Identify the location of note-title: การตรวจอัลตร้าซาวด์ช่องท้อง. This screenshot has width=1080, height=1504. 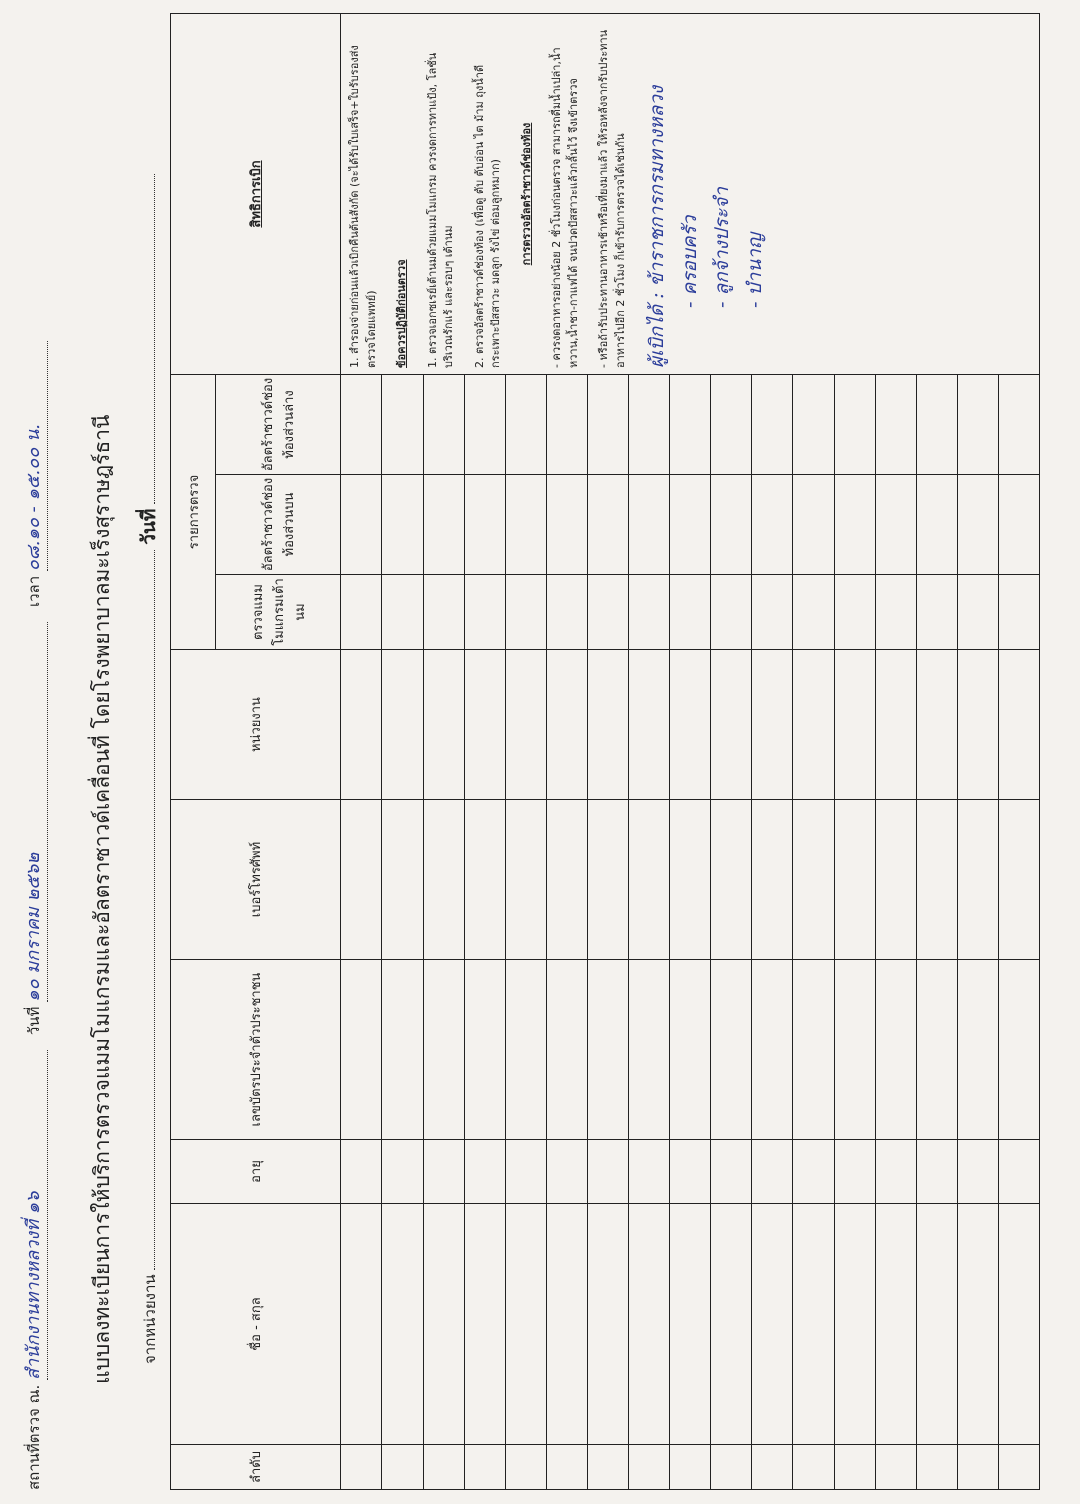
(526, 194).